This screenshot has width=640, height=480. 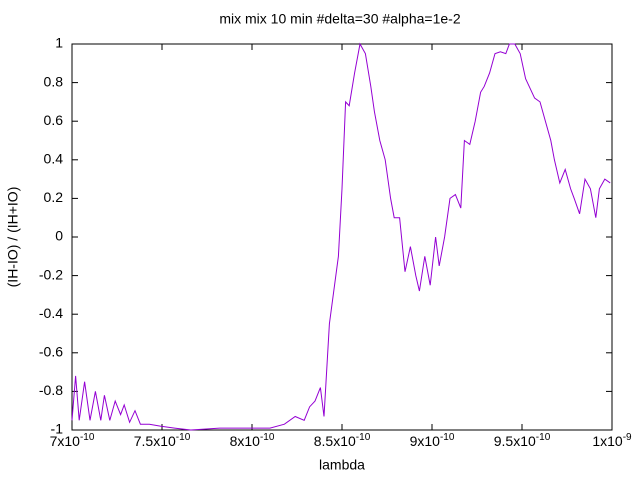 What do you see at coordinates (57, 429) in the screenshot?
I see `y-tick-label: -1` at bounding box center [57, 429].